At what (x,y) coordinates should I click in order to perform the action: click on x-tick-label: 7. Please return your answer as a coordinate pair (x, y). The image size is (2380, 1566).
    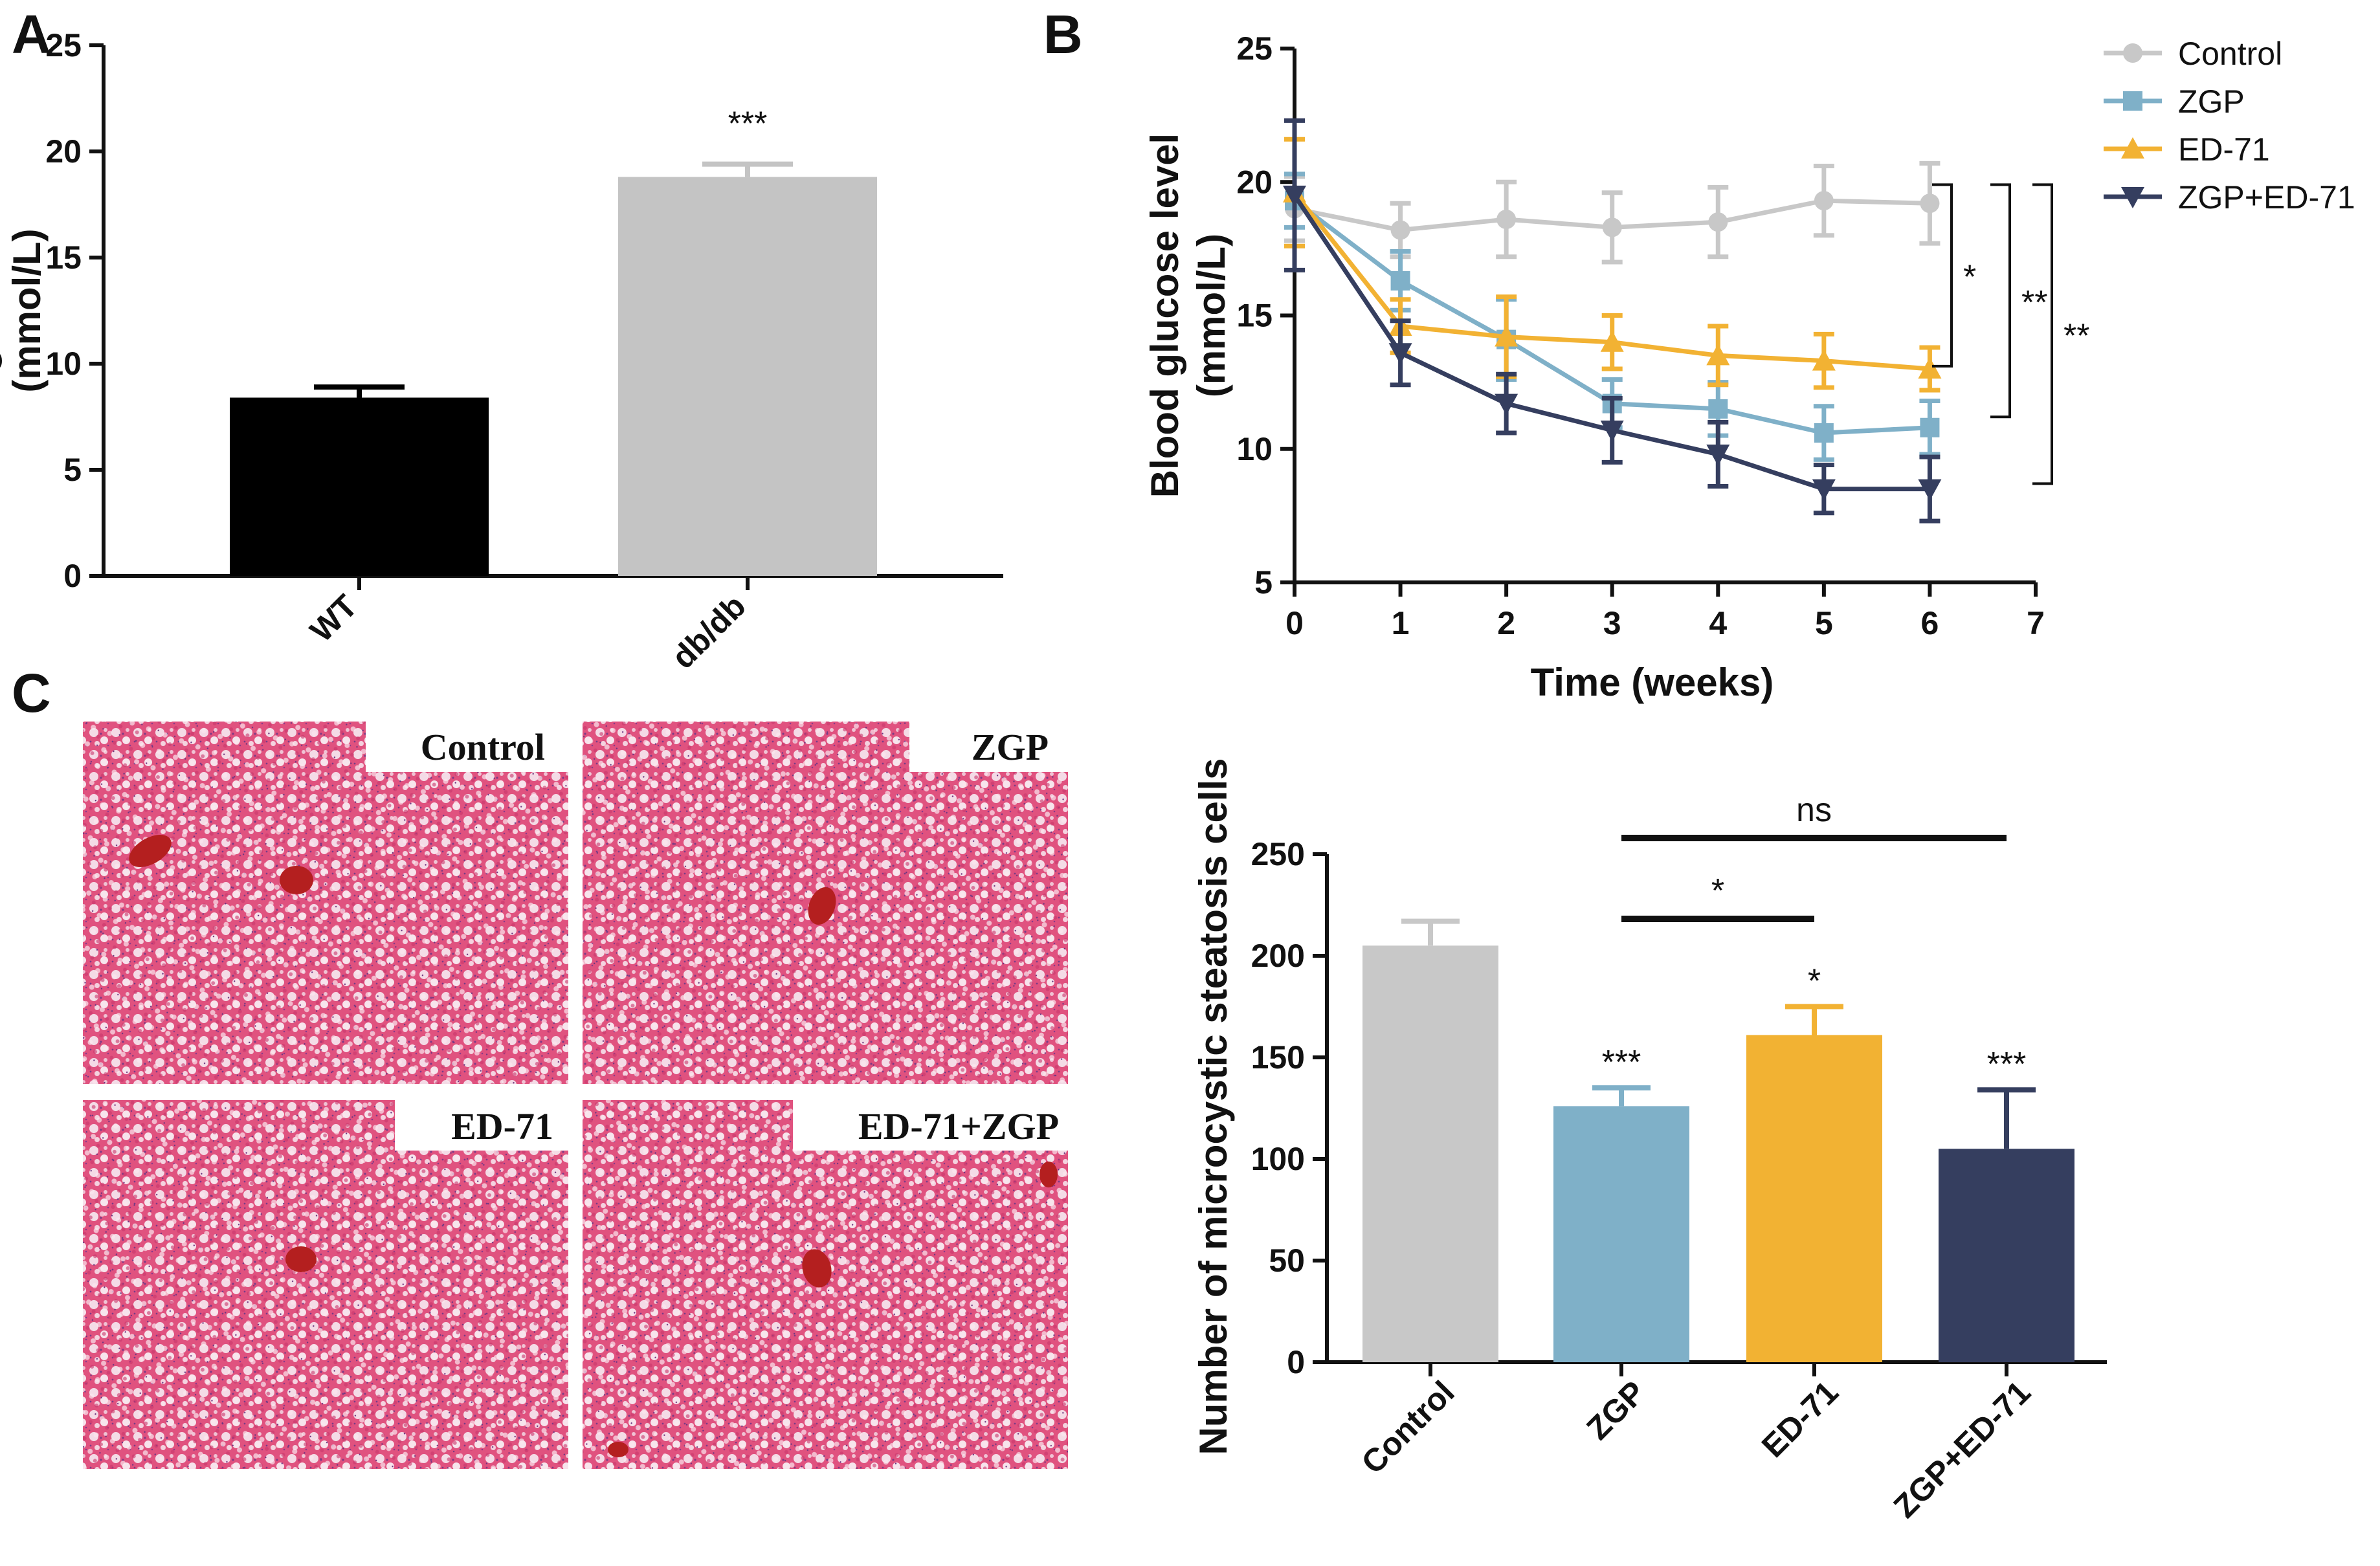
    Looking at the image, I should click on (2036, 623).